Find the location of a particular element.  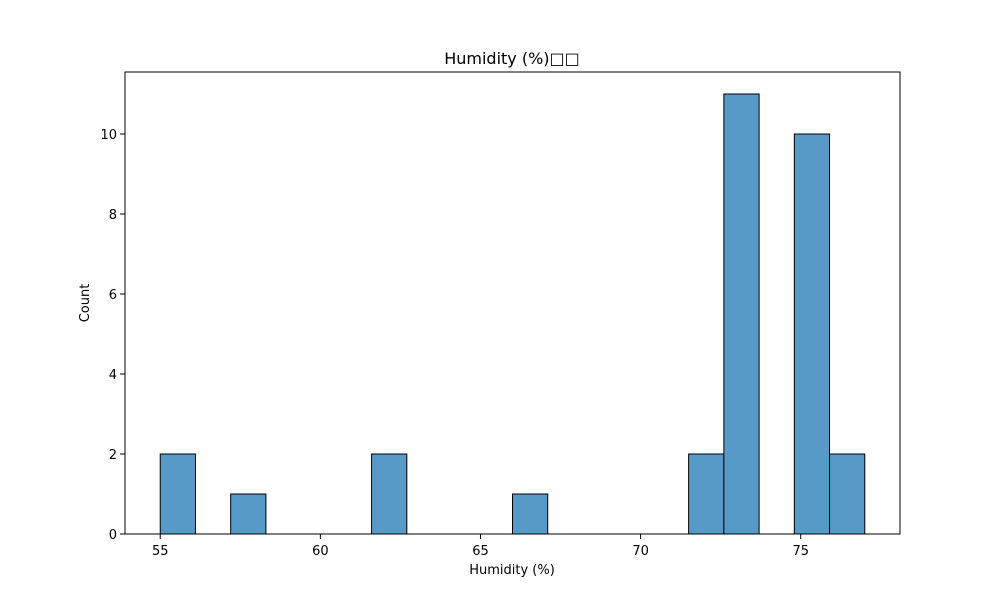

y-tick-label: 4 is located at coordinates (113, 375).